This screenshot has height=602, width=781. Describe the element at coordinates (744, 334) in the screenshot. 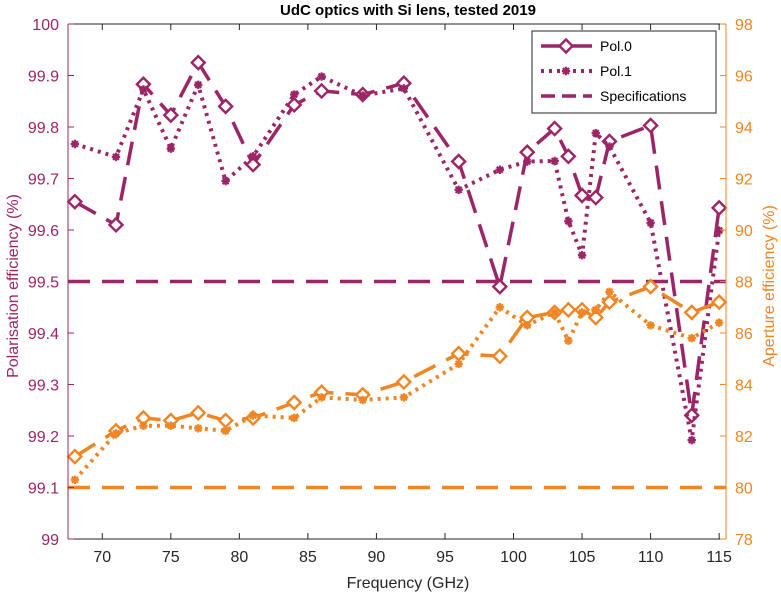

I see `y-right-tick-label-86: 86` at that location.